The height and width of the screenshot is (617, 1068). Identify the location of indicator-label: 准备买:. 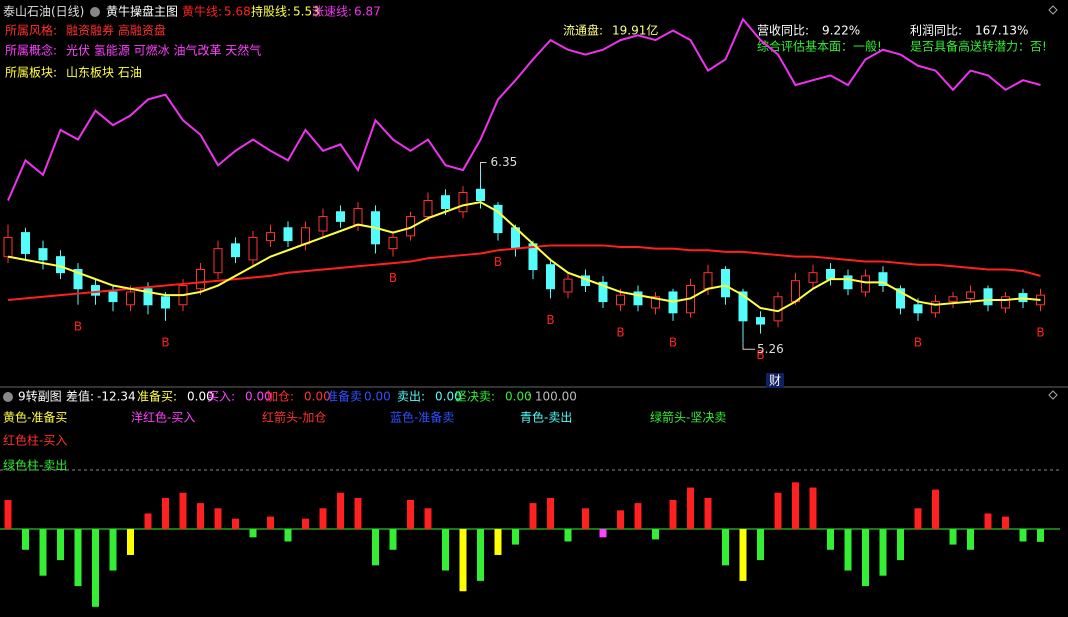
(157, 397).